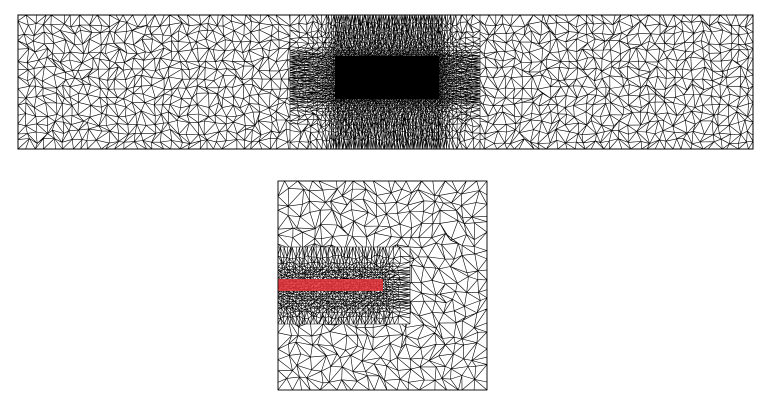 The height and width of the screenshot is (408, 775). Describe the element at coordinates (330, 285) in the screenshot. I see `inclusion` at that location.